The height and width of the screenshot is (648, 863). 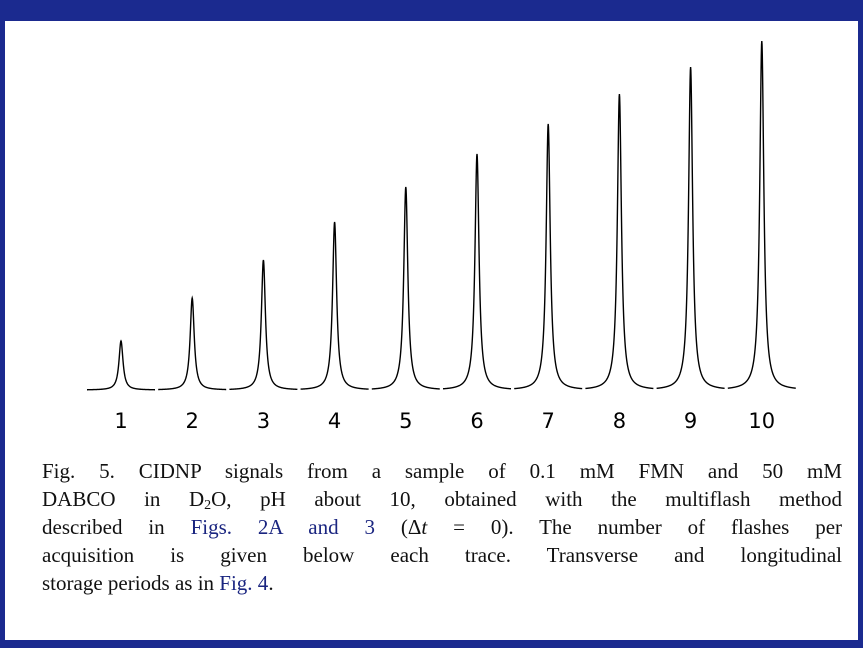 I want to click on trace-label: 2, so click(x=192, y=421).